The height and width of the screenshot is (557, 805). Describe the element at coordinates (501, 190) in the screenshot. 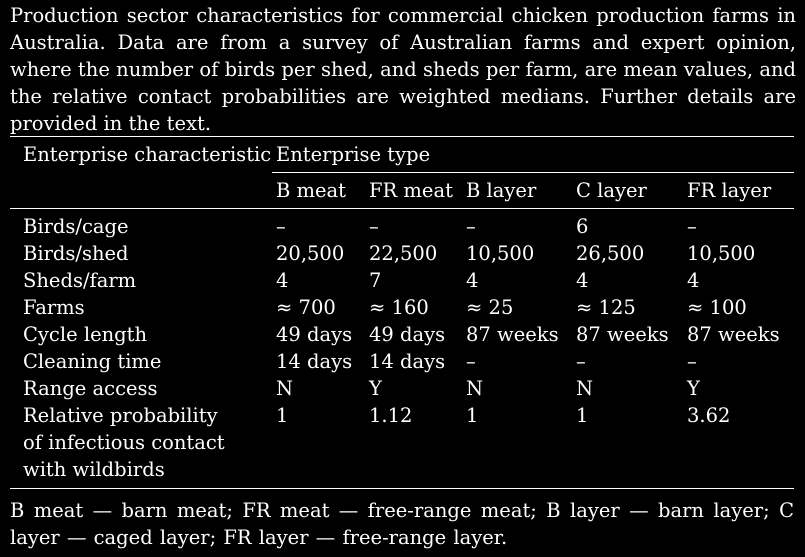

I see `type-header-b-layer: B layer` at that location.